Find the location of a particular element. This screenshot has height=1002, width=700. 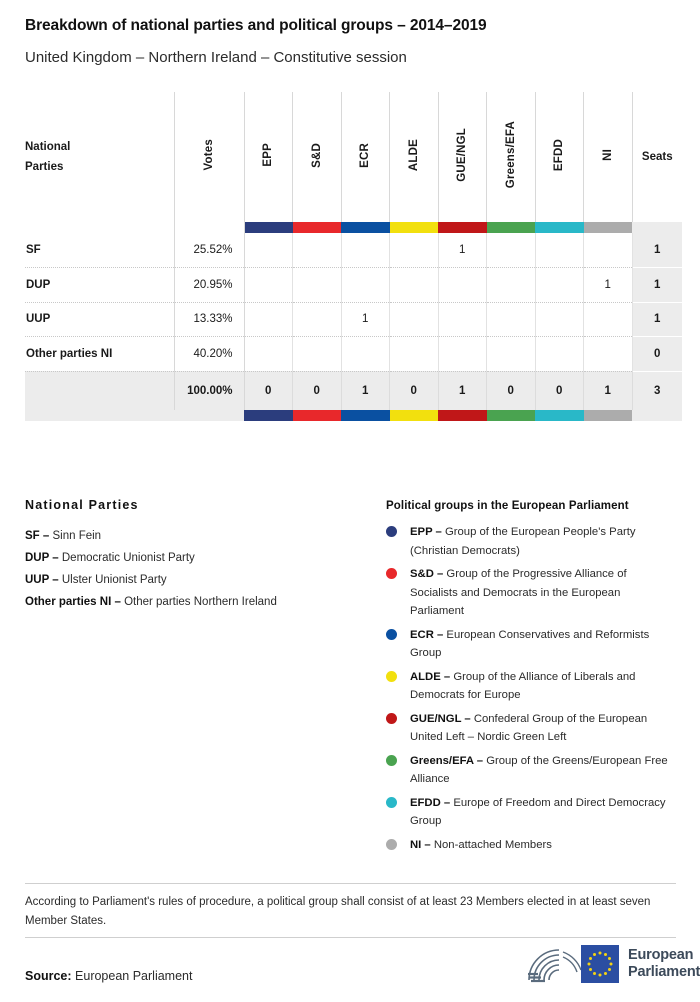

row-votes: 13.33% is located at coordinates (209, 319).